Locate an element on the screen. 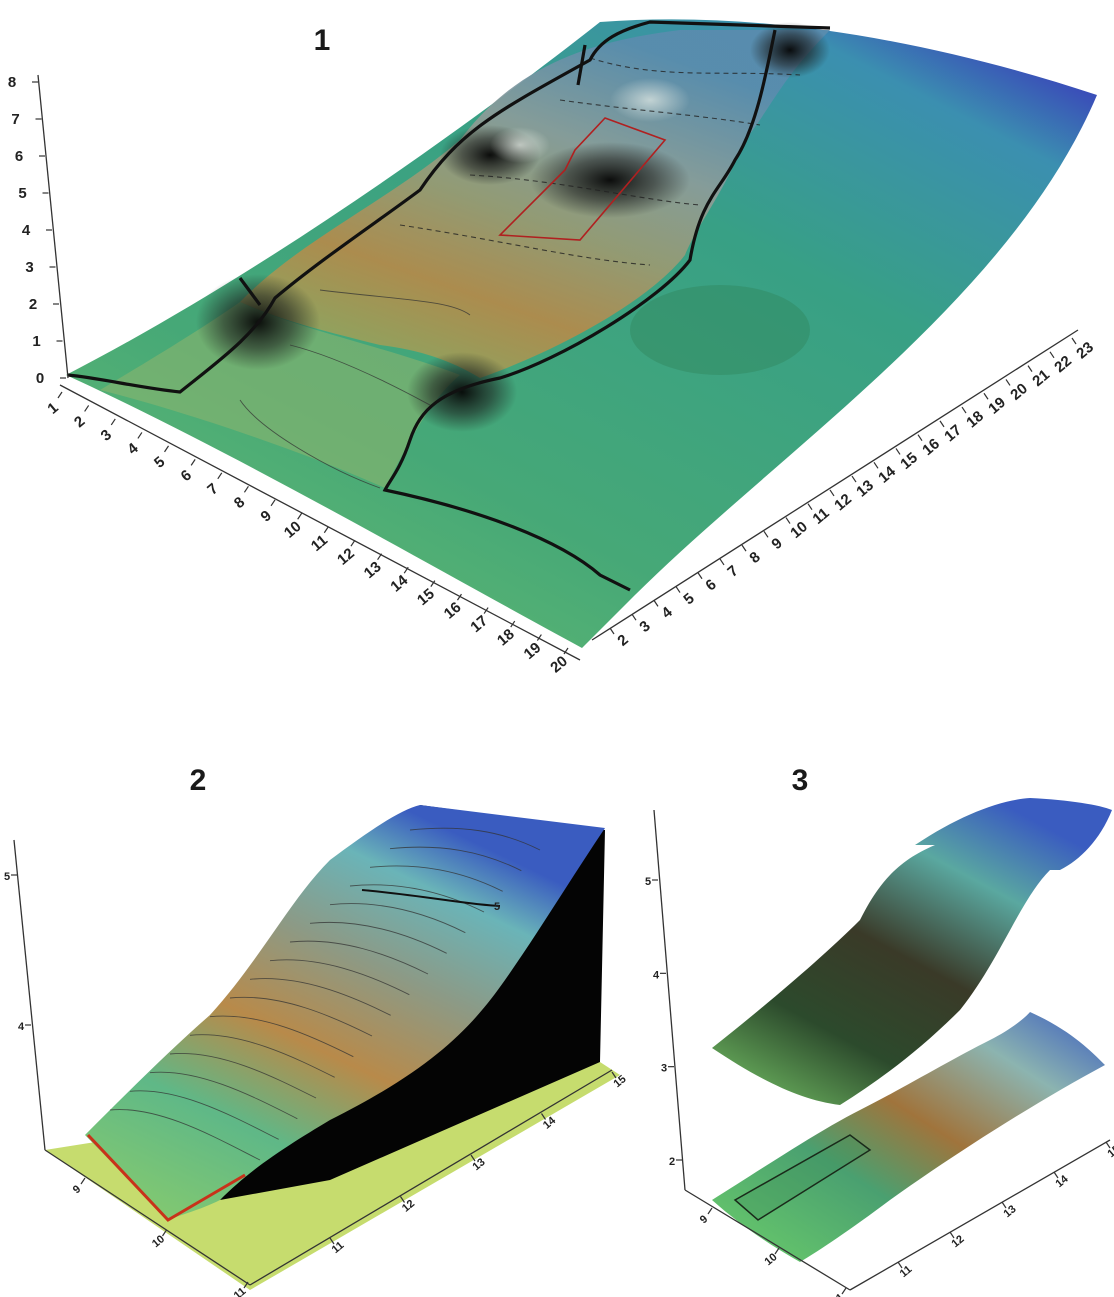 This screenshot has width=1114, height=1297. panel-1-label: 1 is located at coordinates (322, 40).